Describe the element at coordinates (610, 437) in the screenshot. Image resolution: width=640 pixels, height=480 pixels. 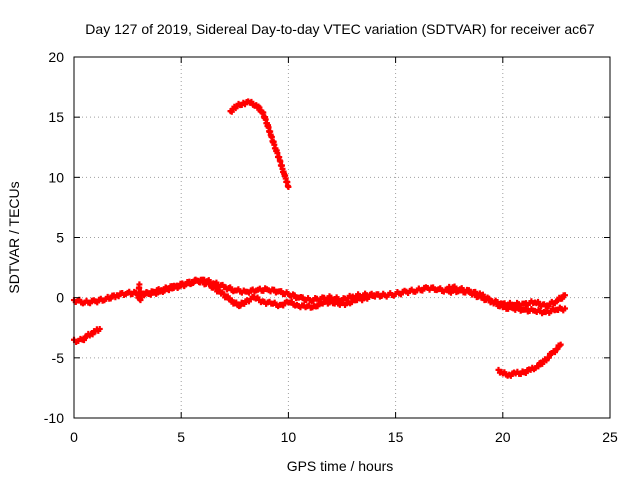
I see `x-tick-label: 25` at that location.